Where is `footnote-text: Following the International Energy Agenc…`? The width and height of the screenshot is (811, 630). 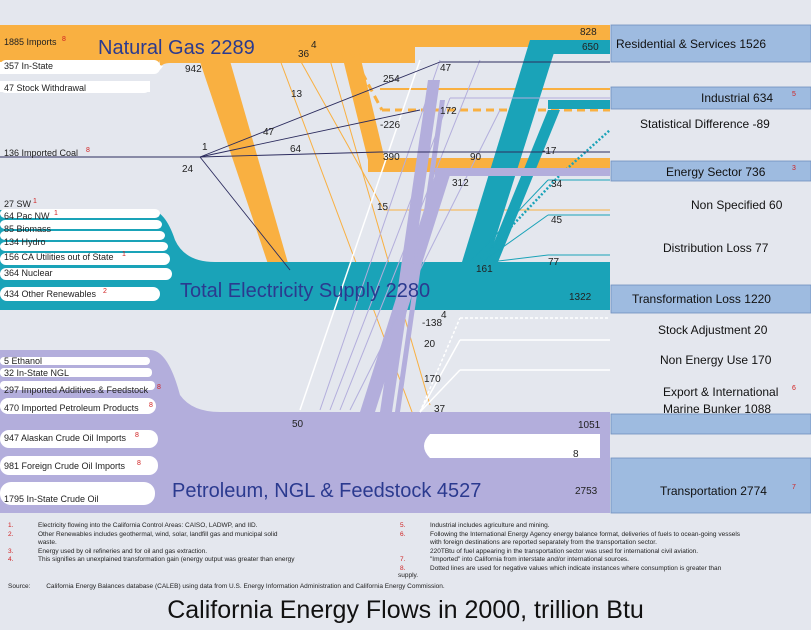
footnote-text: Following the International Energy Agenc… is located at coordinates (585, 534).